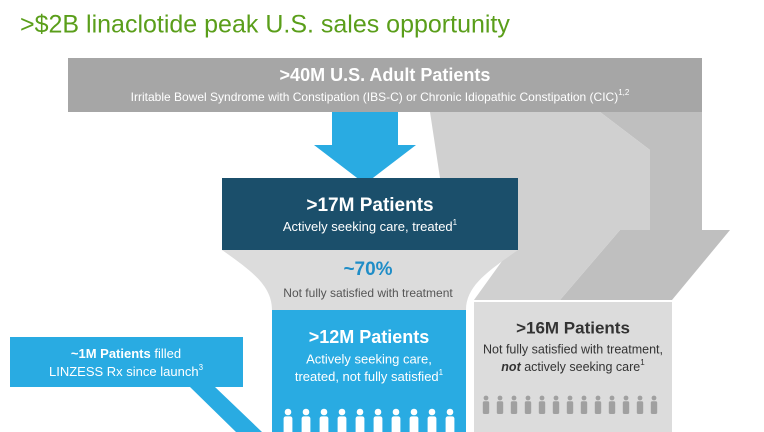 This screenshot has height=432, width=764. Describe the element at coordinates (573, 327) in the screenshot. I see `node-label: >16M Patients` at that location.